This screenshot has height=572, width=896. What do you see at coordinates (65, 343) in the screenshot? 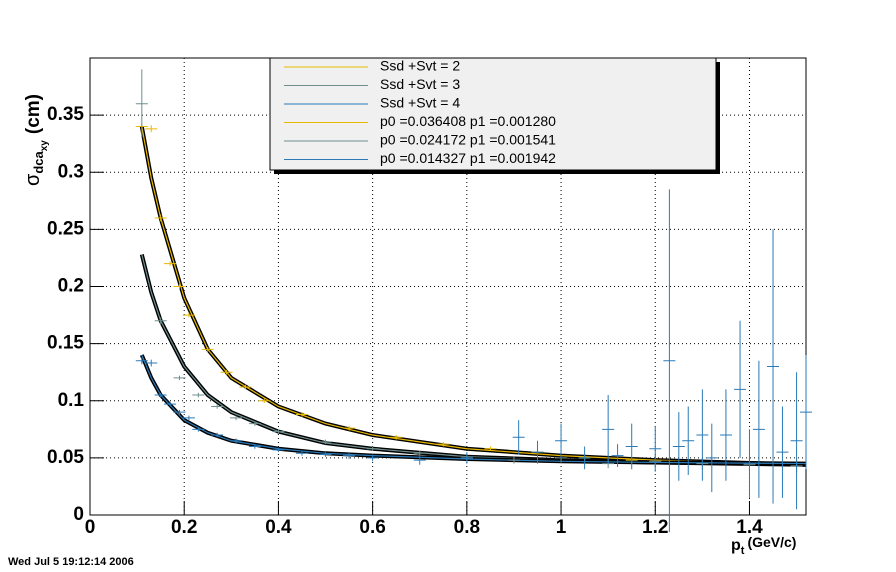
I see `y-tick-label: 0.15` at bounding box center [65, 343].